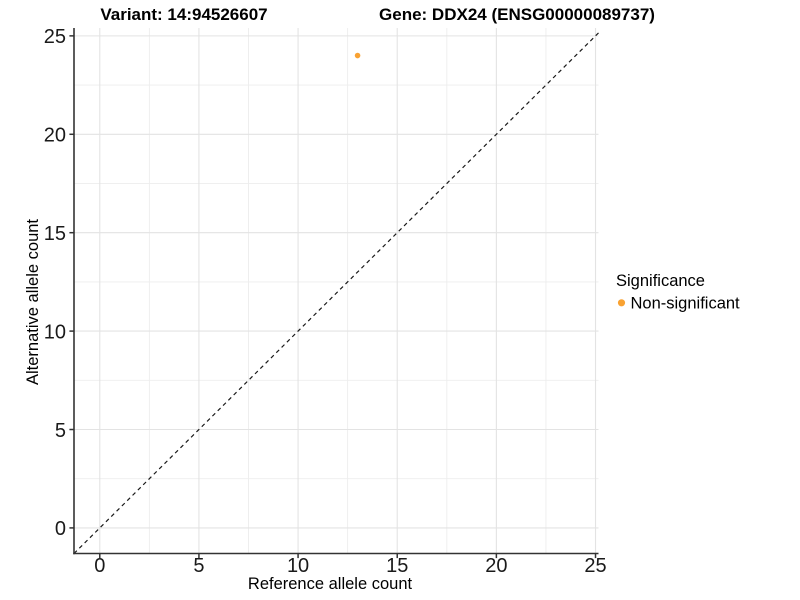  I want to click on data-points, so click(357, 55).